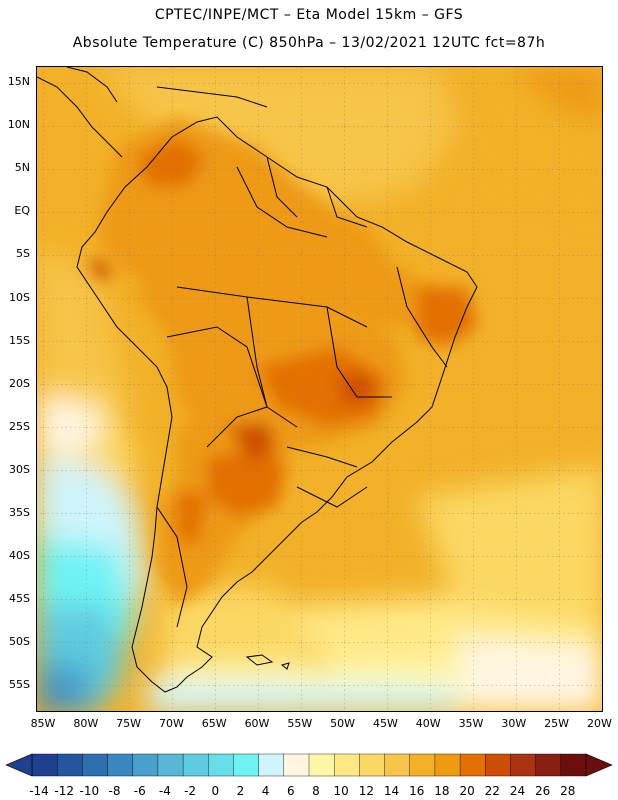 The height and width of the screenshot is (800, 618). Describe the element at coordinates (300, 723) in the screenshot. I see `lon-label: 55W` at that location.